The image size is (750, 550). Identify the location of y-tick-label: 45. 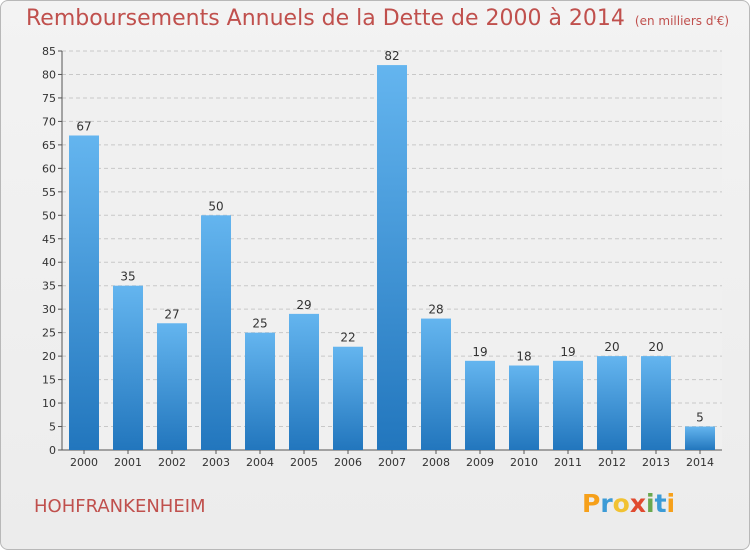
(49, 239).